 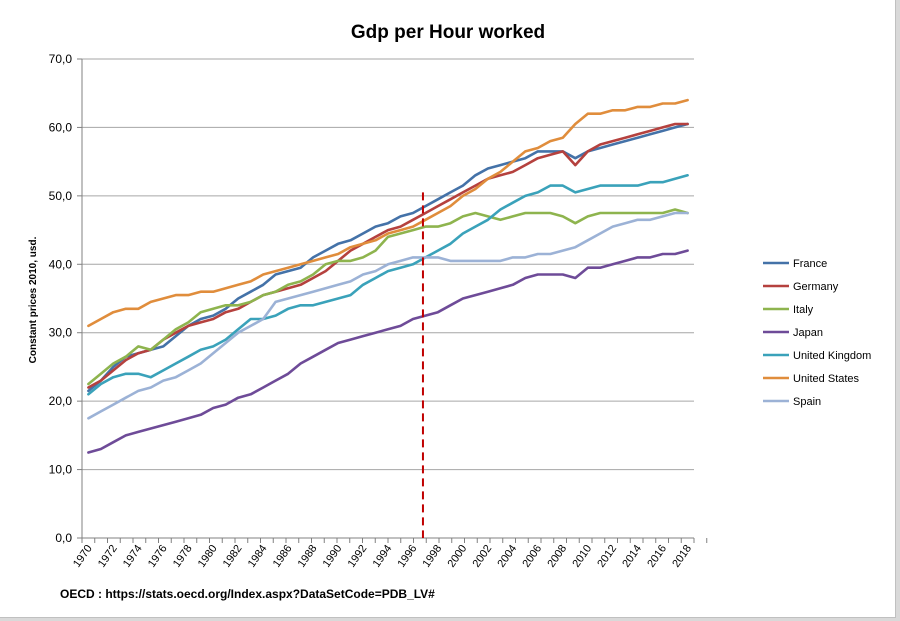 I want to click on y-axis-label: Constant prices 2010, usd., so click(x=33, y=299).